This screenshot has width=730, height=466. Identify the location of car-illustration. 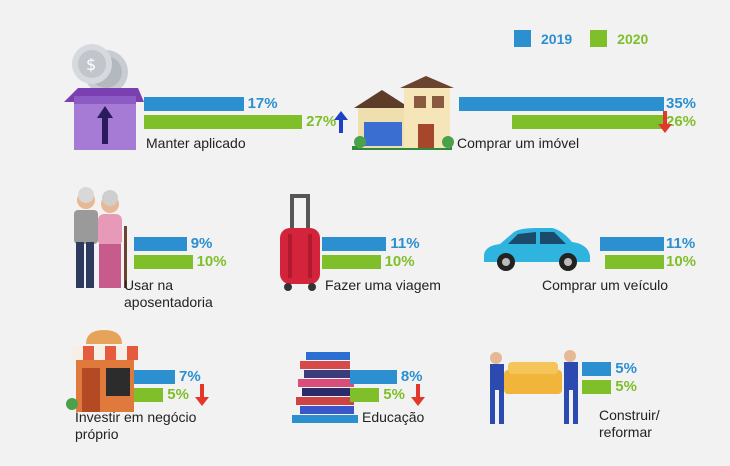
(537, 249).